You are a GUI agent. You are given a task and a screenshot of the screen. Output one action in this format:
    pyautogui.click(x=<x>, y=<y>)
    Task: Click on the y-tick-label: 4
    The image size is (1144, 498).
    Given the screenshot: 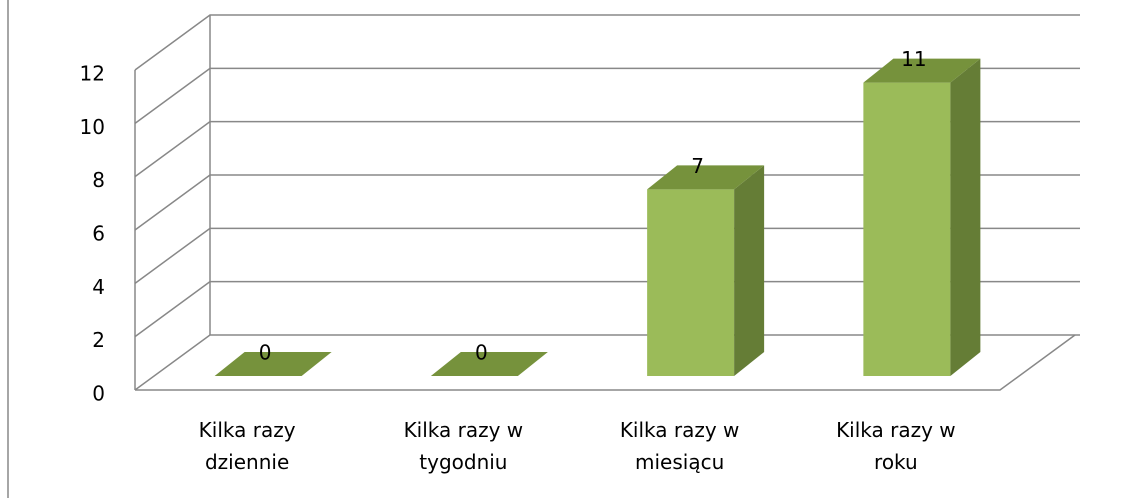 What is the action you would take?
    pyautogui.click(x=98, y=287)
    